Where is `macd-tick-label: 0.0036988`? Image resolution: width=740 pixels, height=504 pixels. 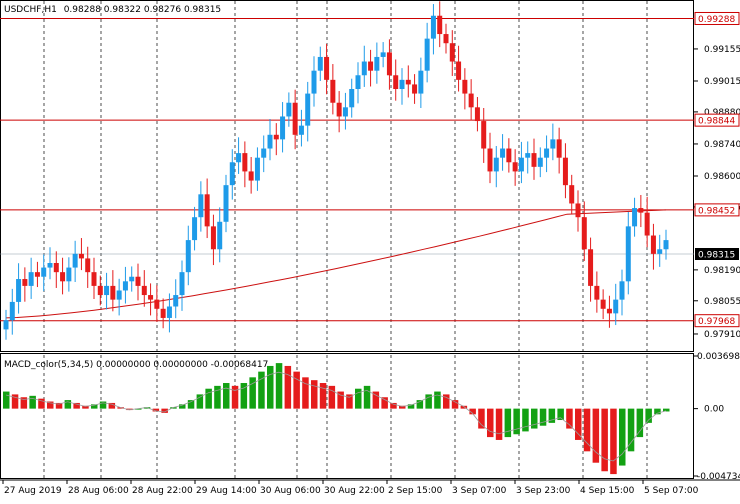
macd-tick-label: 0.0036988 is located at coordinates (718, 357).